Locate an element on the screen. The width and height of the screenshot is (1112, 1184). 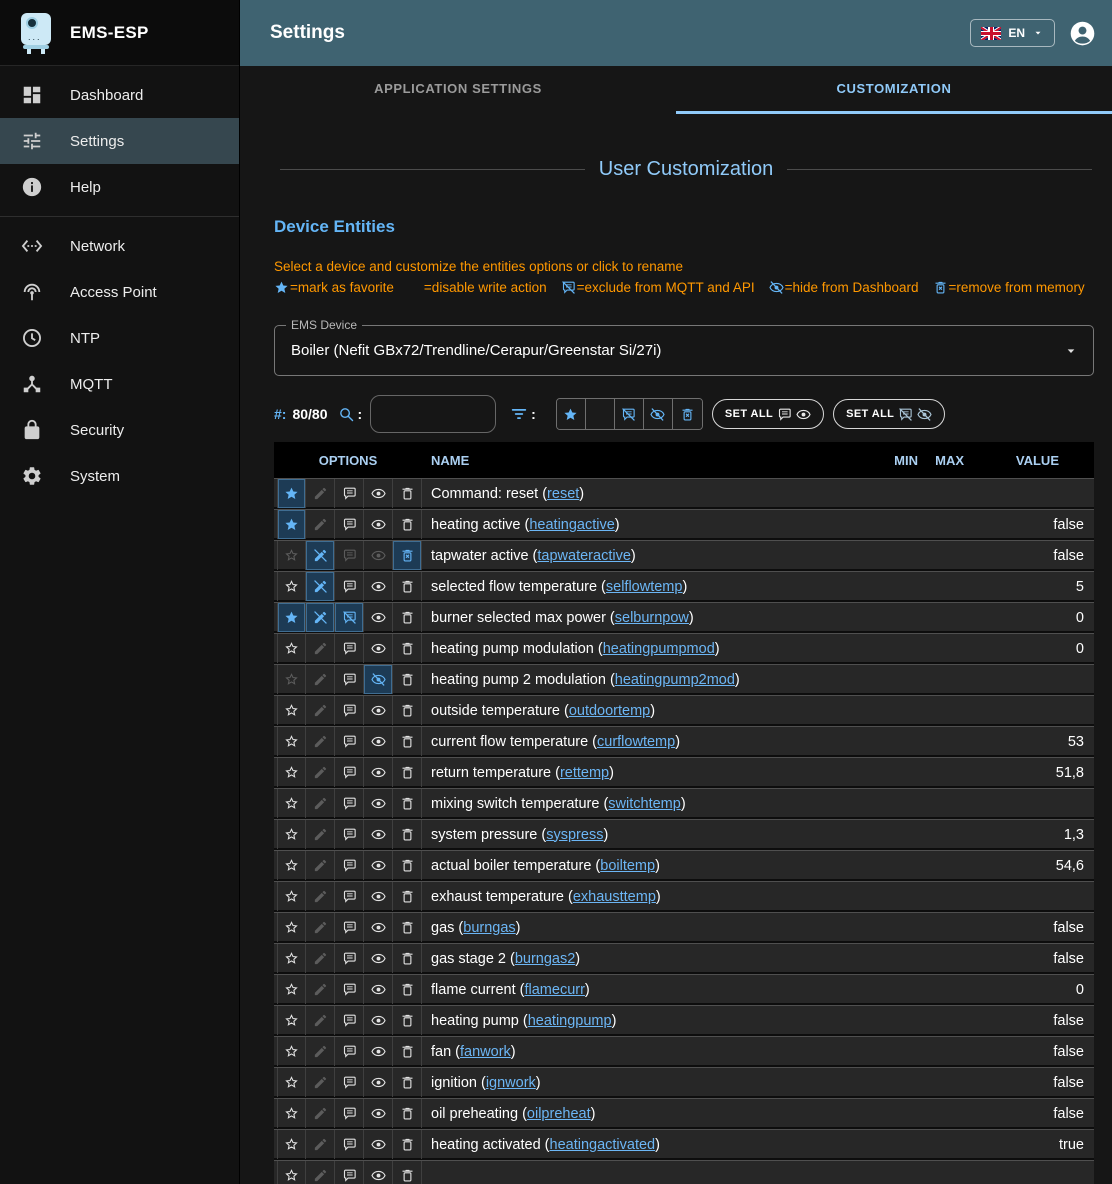
table-row: fan (fanwork) false is located at coordinates (684, 1051).